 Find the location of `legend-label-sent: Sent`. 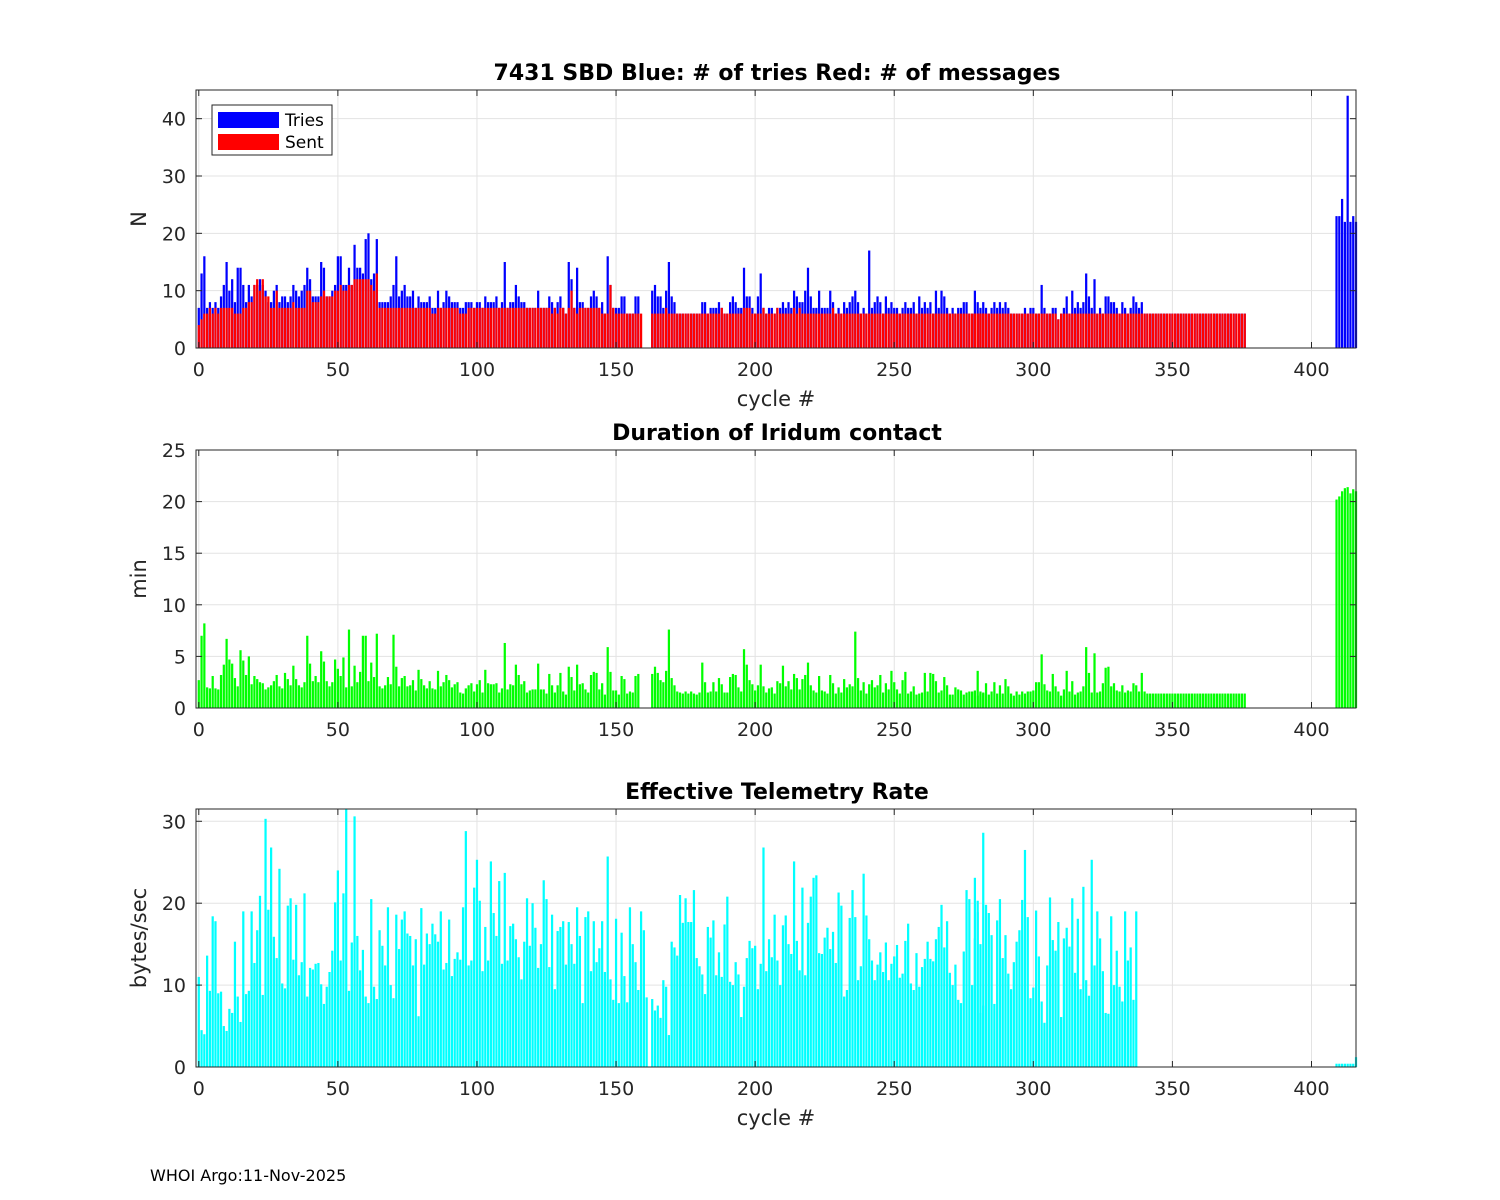

legend-label-sent: Sent is located at coordinates (304, 143).